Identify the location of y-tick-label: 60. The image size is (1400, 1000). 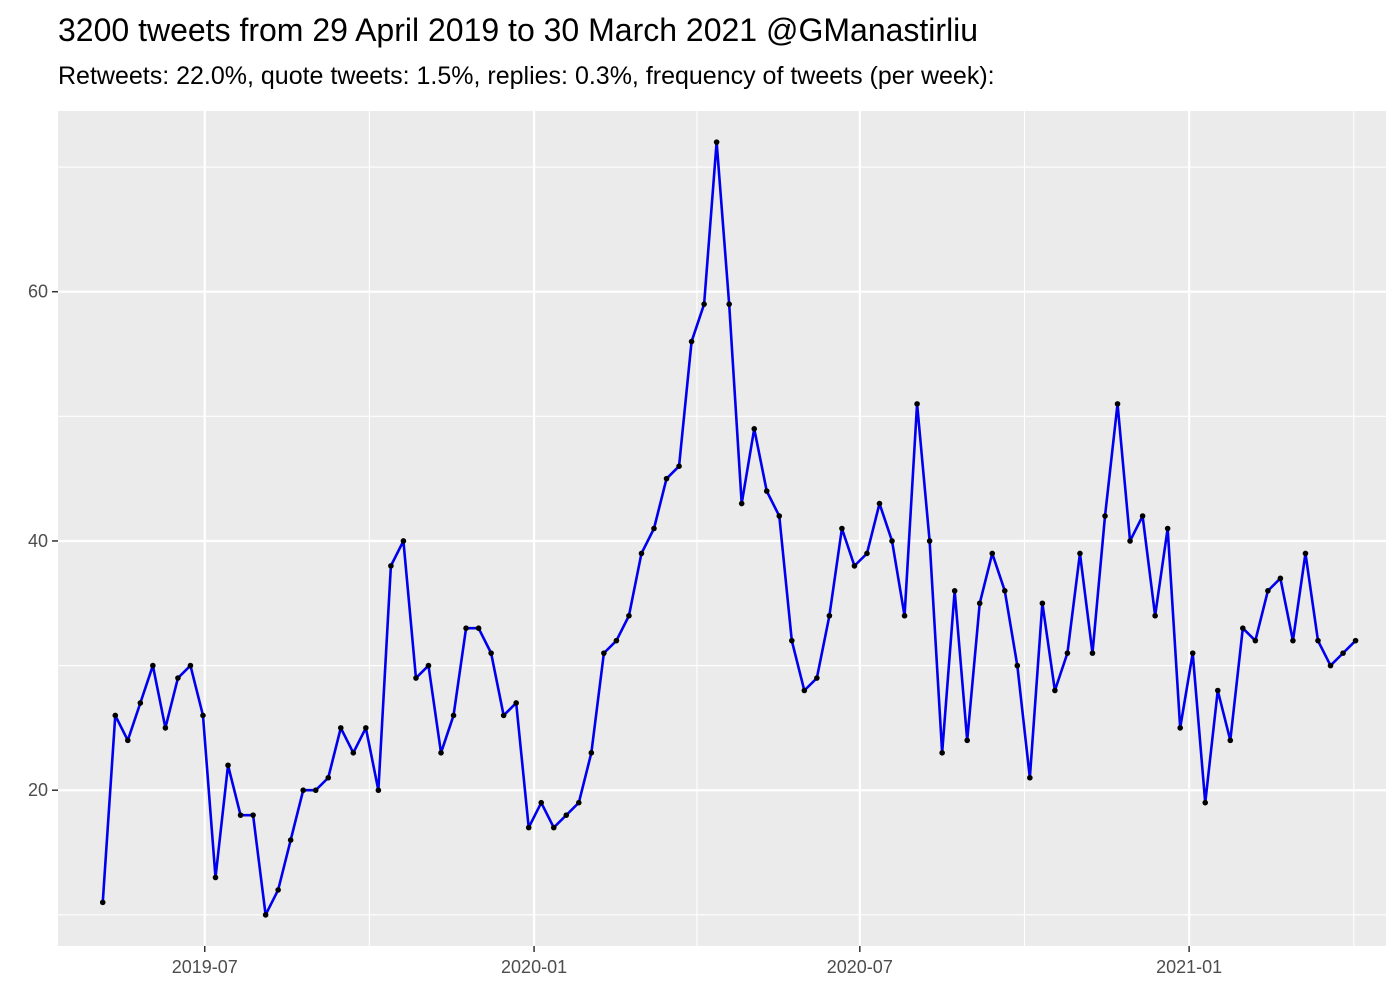
(38, 292).